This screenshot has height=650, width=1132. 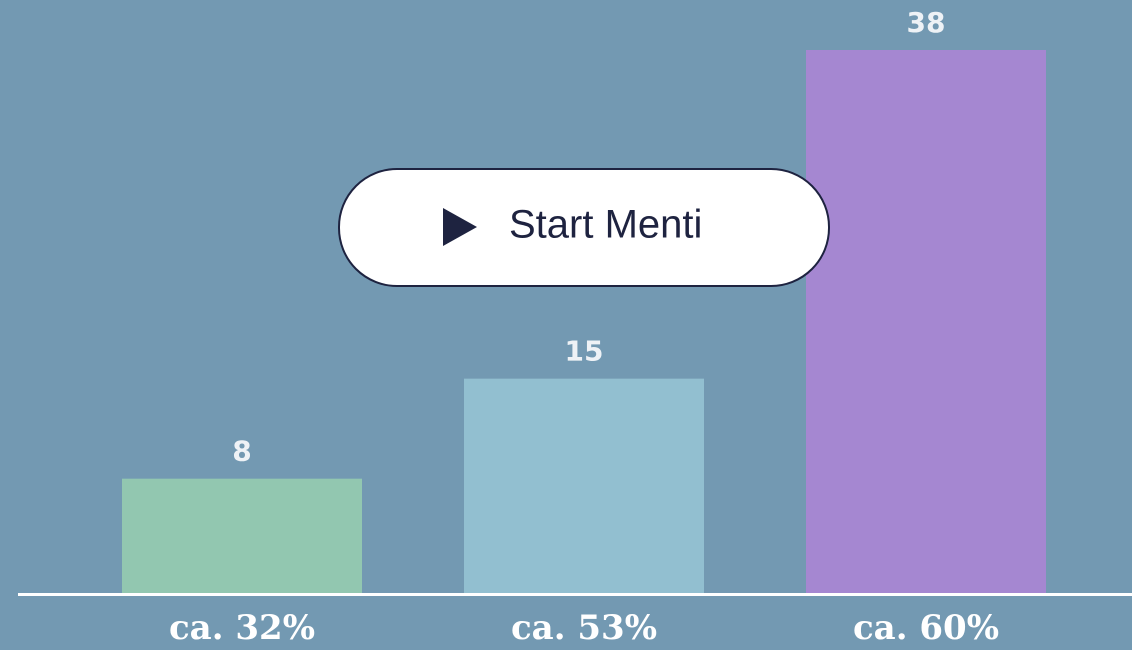 I want to click on x-tick-label: ca. 32%, so click(x=242, y=628).